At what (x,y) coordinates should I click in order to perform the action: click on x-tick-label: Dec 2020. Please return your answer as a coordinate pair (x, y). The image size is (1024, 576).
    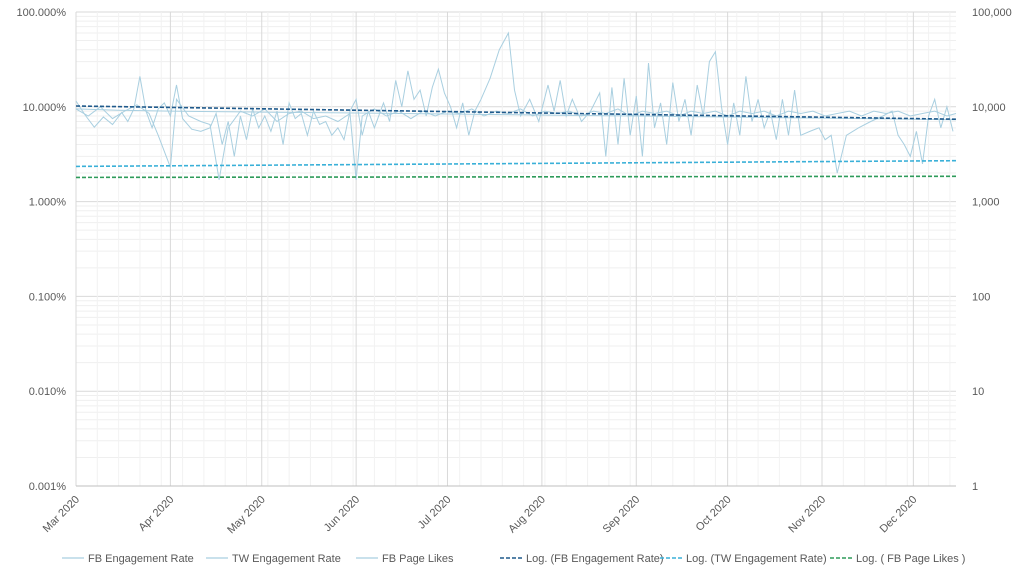
    Looking at the image, I should click on (899, 515).